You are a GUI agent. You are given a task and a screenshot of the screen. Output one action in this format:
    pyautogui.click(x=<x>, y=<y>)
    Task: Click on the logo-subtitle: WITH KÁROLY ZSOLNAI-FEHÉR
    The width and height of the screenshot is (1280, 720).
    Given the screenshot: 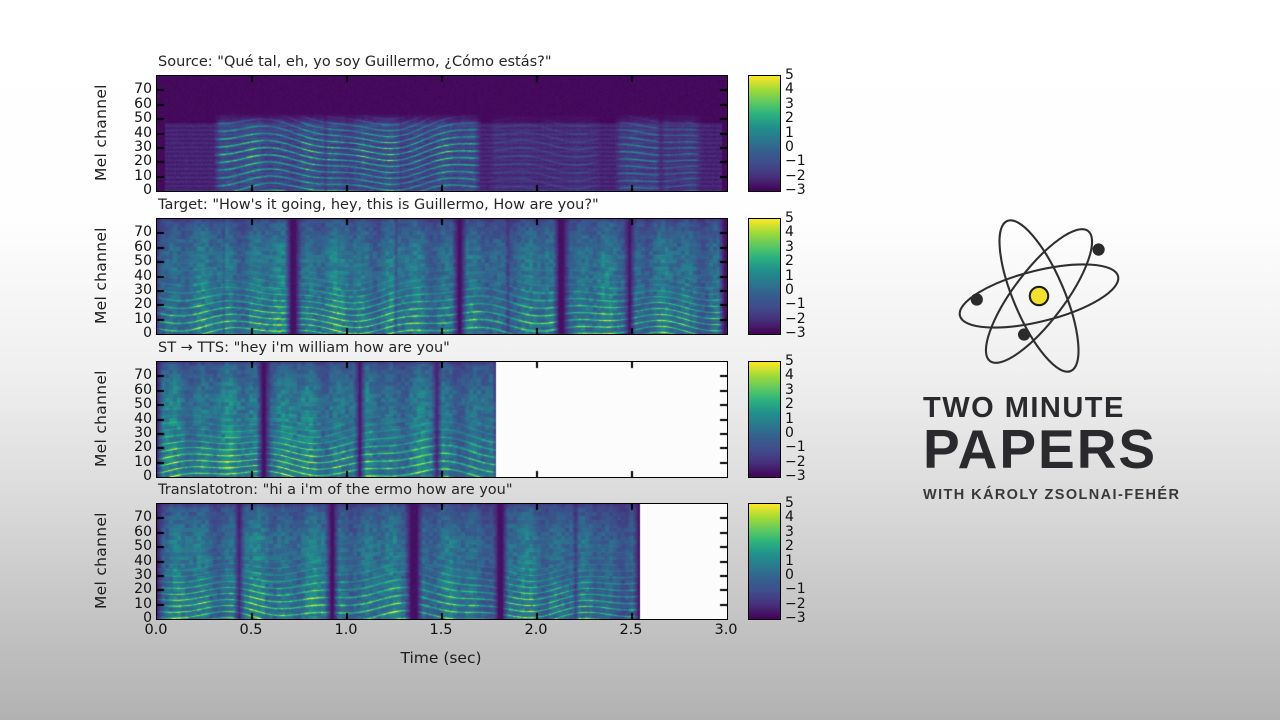 What is the action you would take?
    pyautogui.click(x=1052, y=495)
    